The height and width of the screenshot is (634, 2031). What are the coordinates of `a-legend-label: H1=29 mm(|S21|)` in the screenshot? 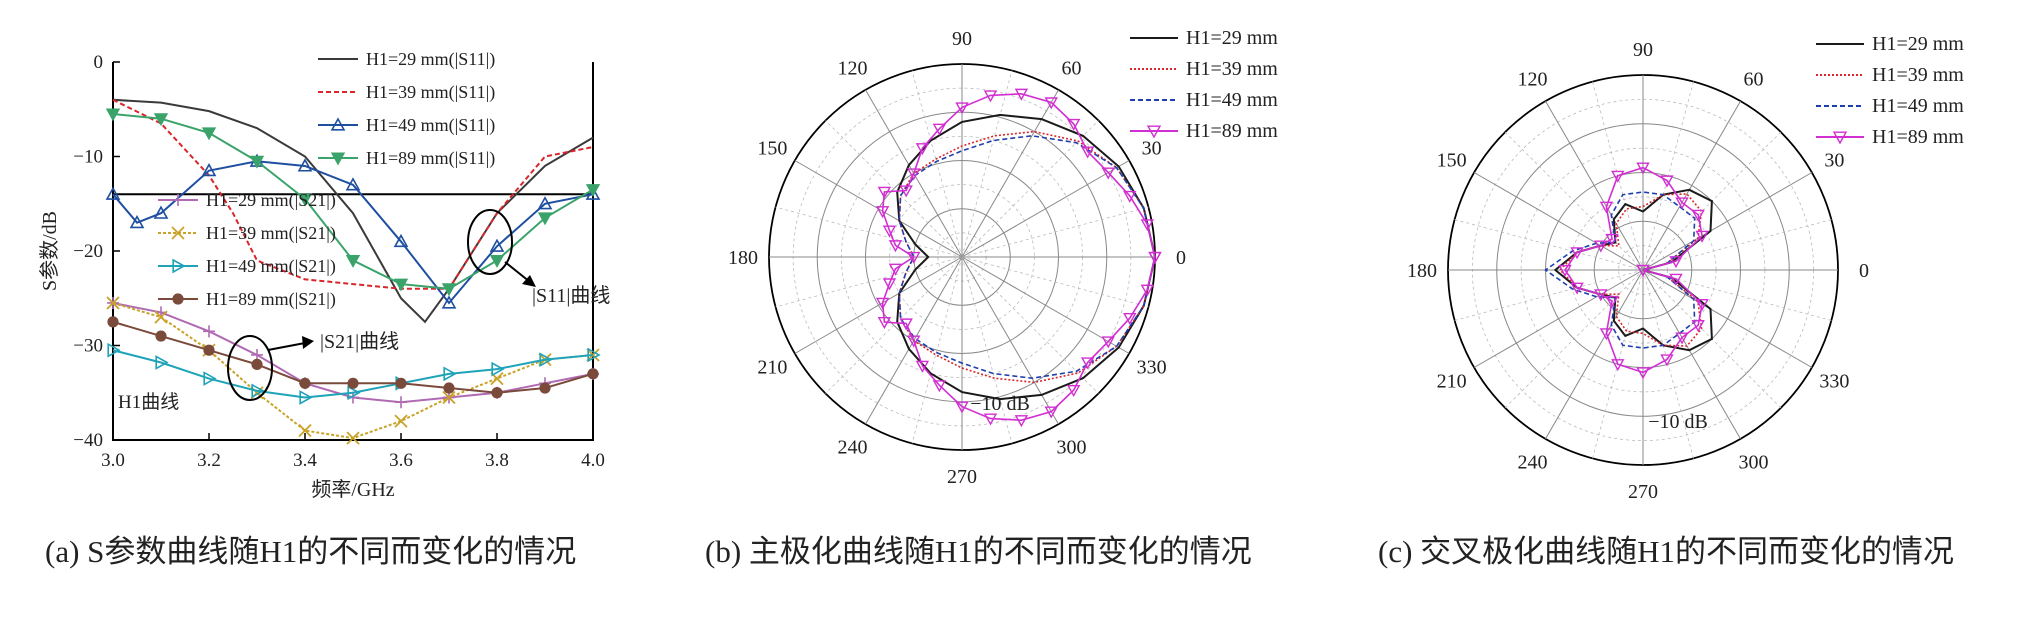 It's located at (271, 200).